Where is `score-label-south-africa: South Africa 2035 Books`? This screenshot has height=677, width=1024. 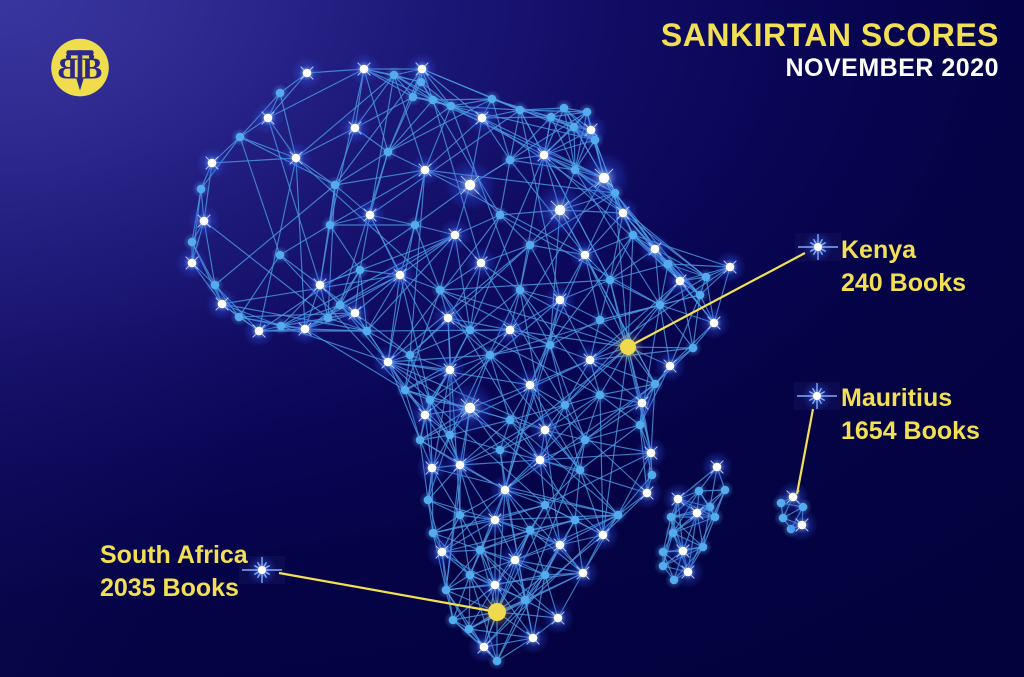 score-label-south-africa: South Africa 2035 Books is located at coordinates (174, 572).